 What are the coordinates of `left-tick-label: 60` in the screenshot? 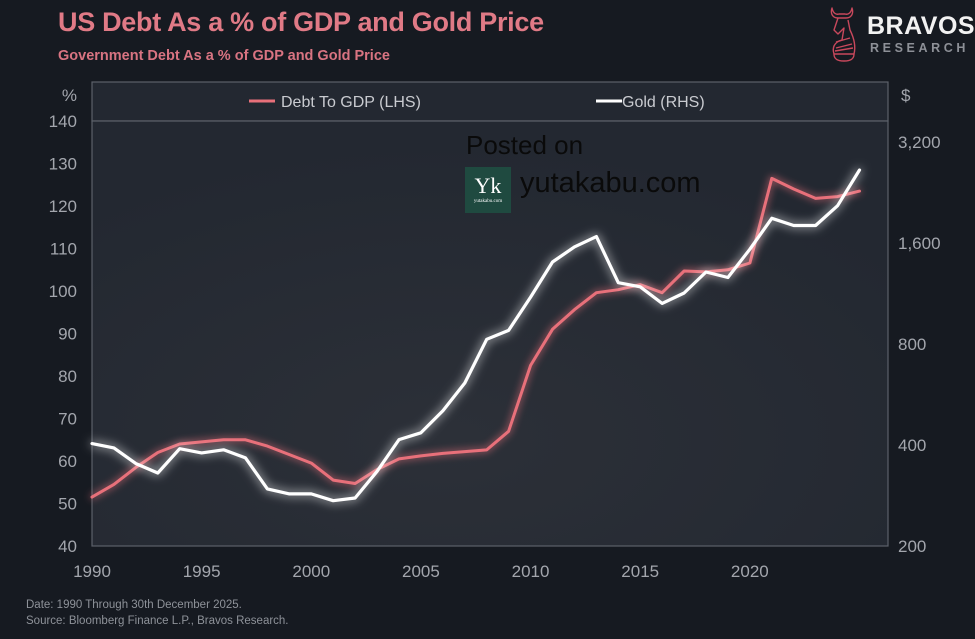 It's located at (67, 461).